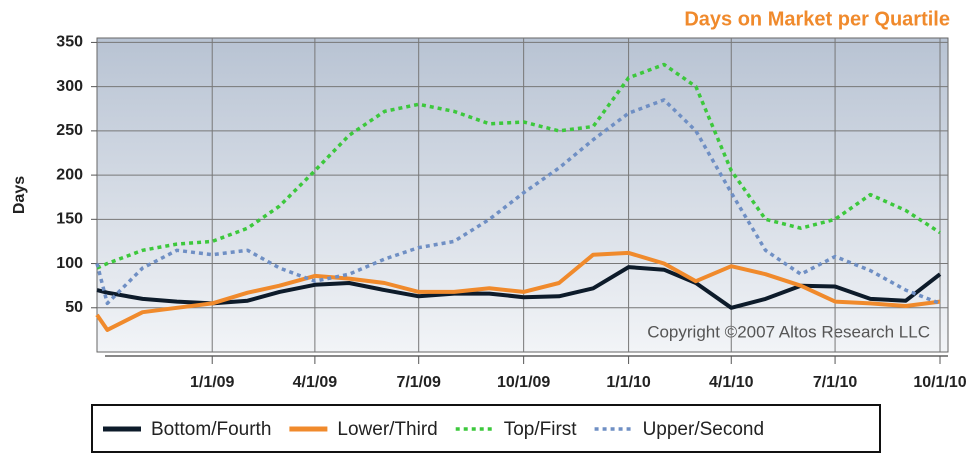 The image size is (977, 455). What do you see at coordinates (731, 382) in the screenshot?
I see `x-tick-label: 4/1/10` at bounding box center [731, 382].